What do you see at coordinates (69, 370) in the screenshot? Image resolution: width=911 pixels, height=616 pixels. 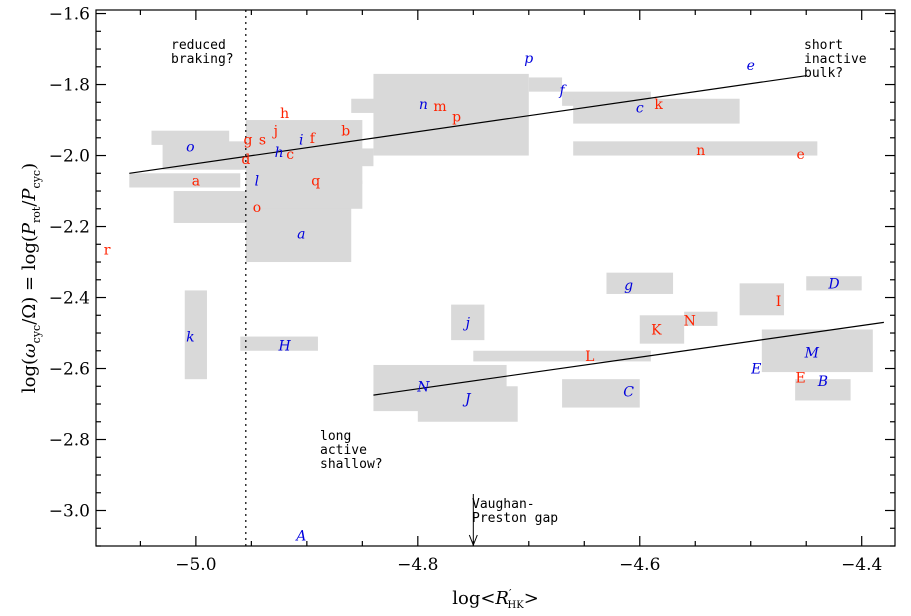 I see `y-tick-label: −2.6` at bounding box center [69, 370].